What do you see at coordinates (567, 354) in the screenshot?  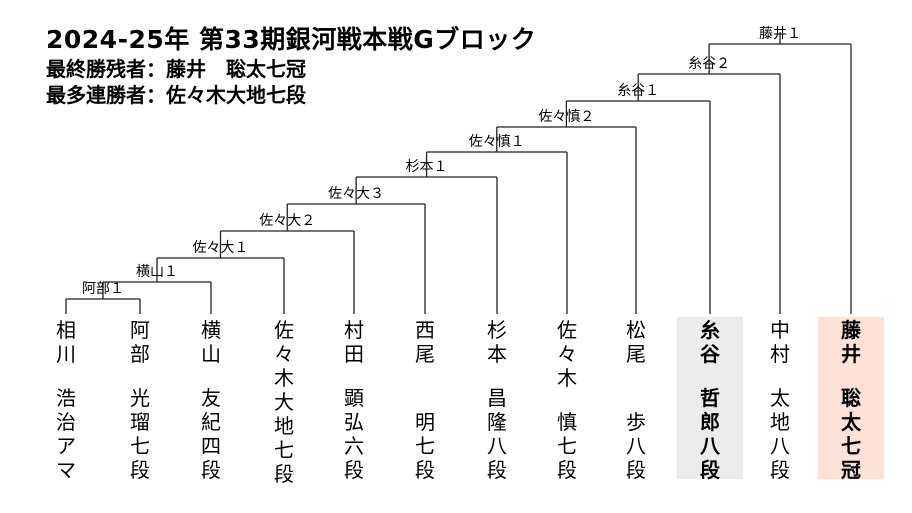 I see `player-name: 佐々木` at bounding box center [567, 354].